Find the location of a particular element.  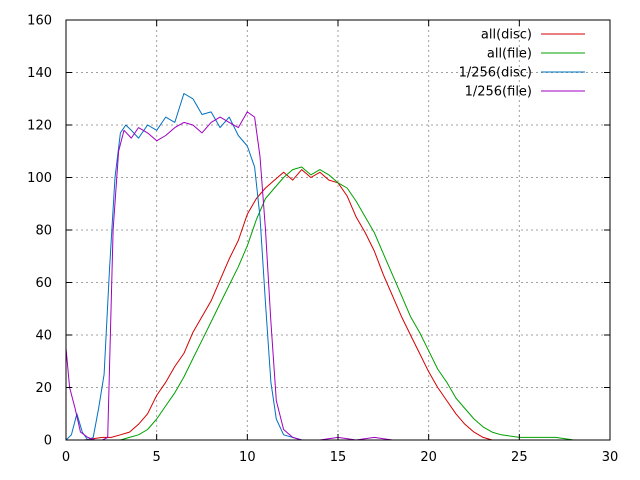

y-tick-label: 80 is located at coordinates (43, 231).